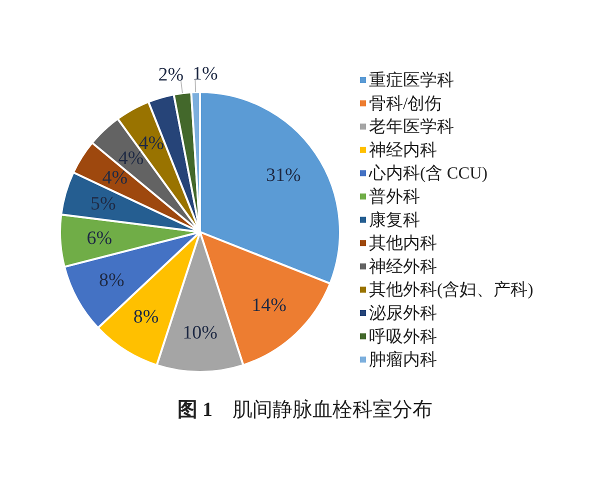 This screenshot has height=480, width=600. Describe the element at coordinates (428, 173) in the screenshot. I see `legend-label: 心内科(含 CCU)` at that location.